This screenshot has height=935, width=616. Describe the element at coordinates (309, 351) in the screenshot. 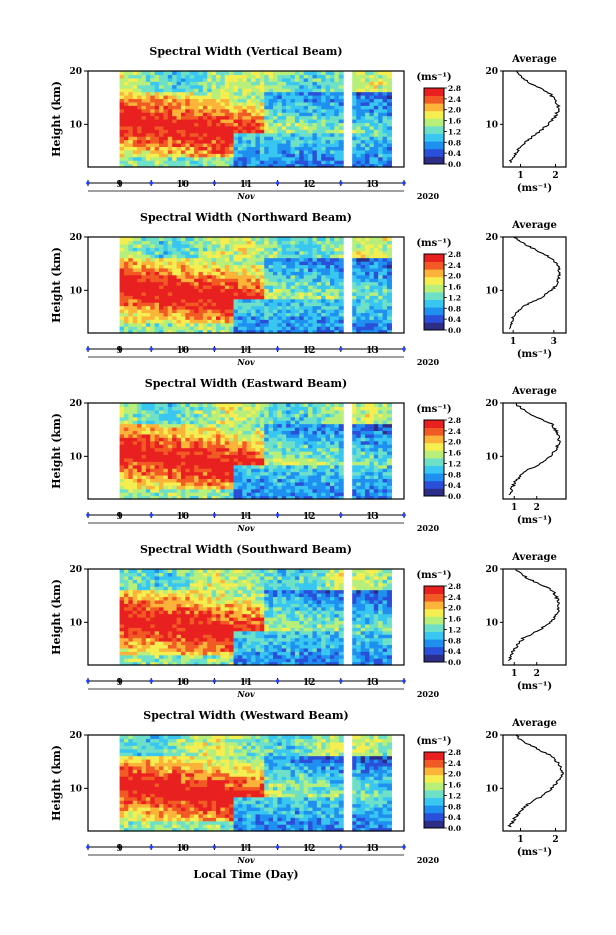

I see `day-label: 12` at that location.